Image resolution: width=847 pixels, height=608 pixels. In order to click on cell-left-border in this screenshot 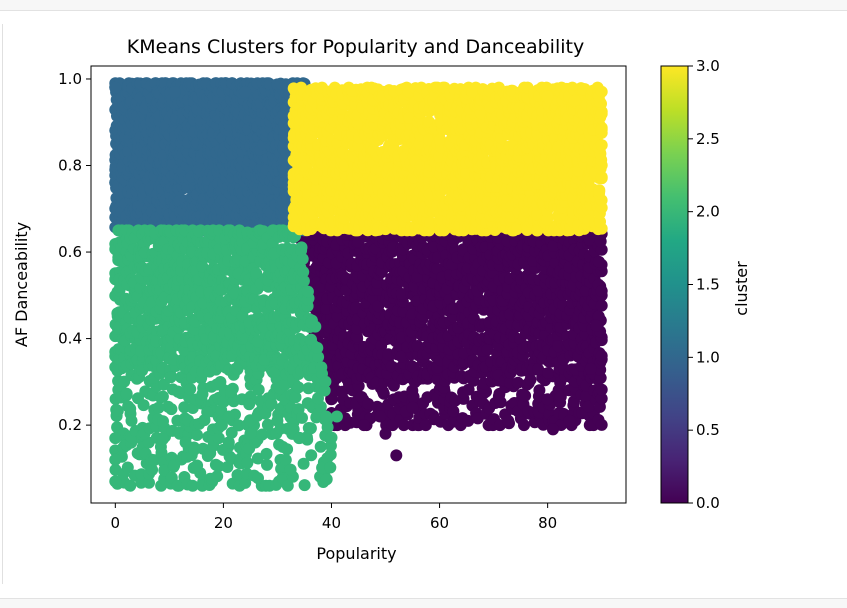, I will do `click(2, 304)`.